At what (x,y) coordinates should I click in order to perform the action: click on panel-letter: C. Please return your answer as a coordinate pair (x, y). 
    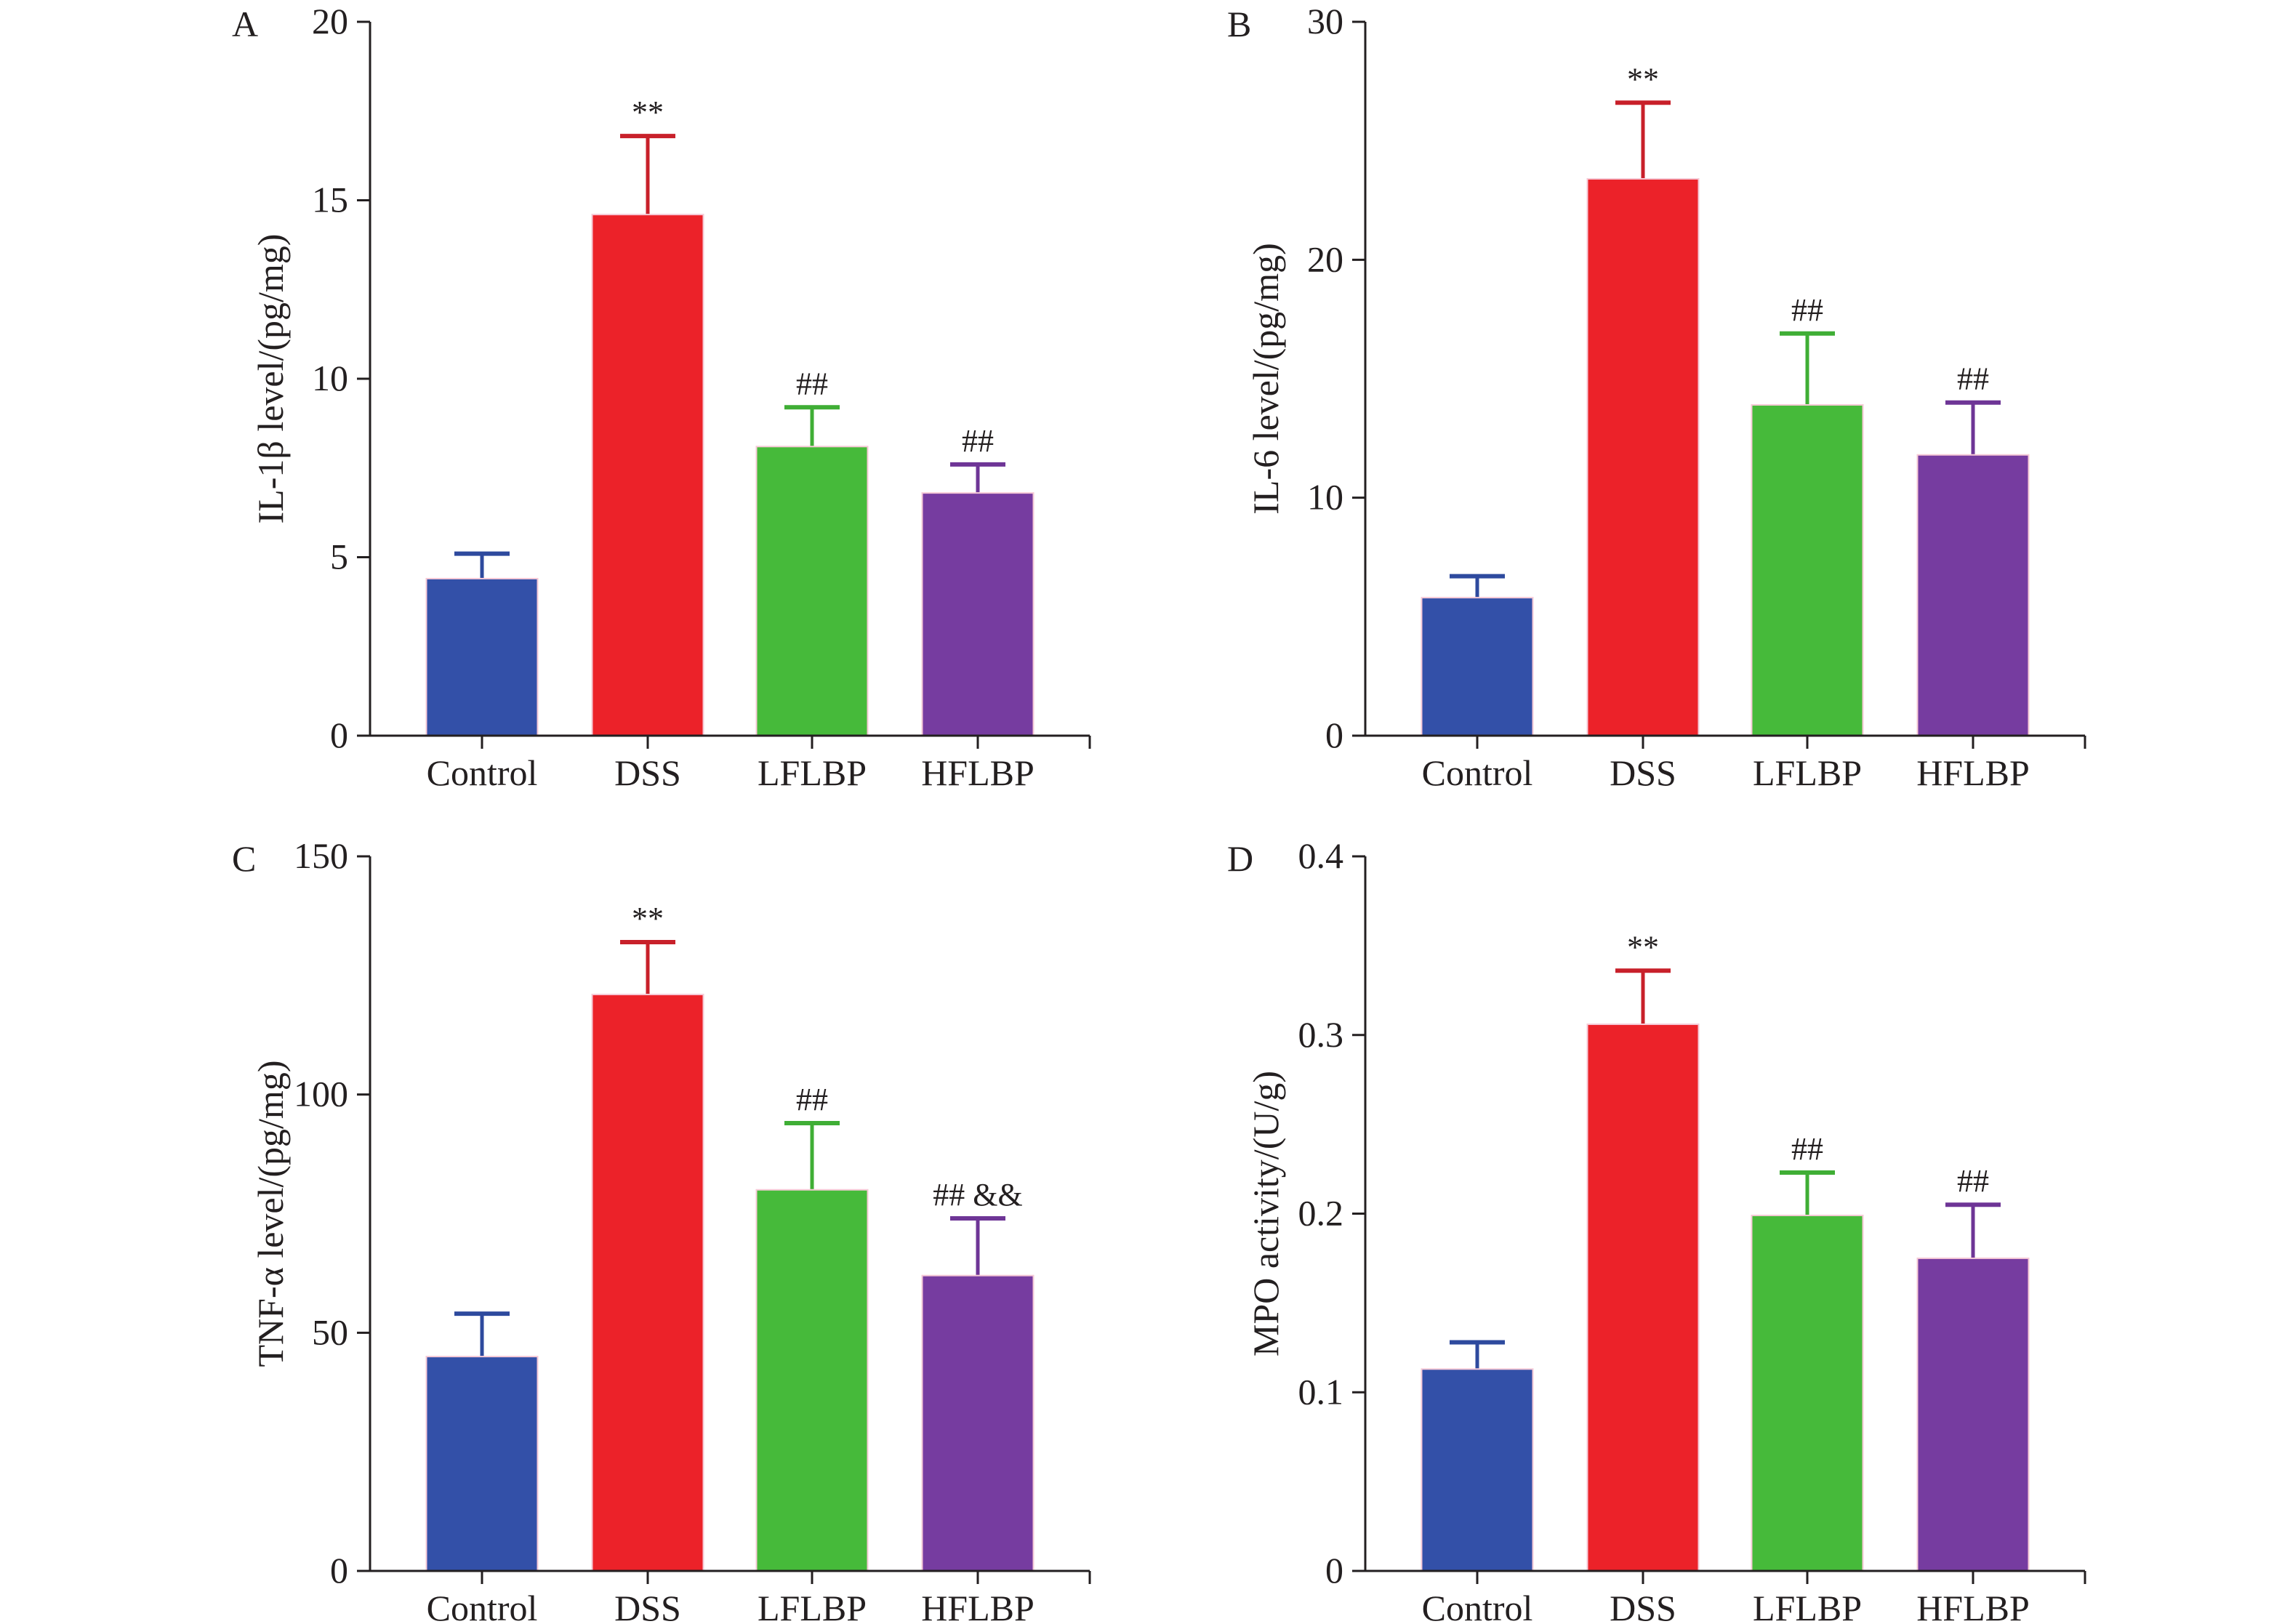
    Looking at the image, I should click on (244, 858).